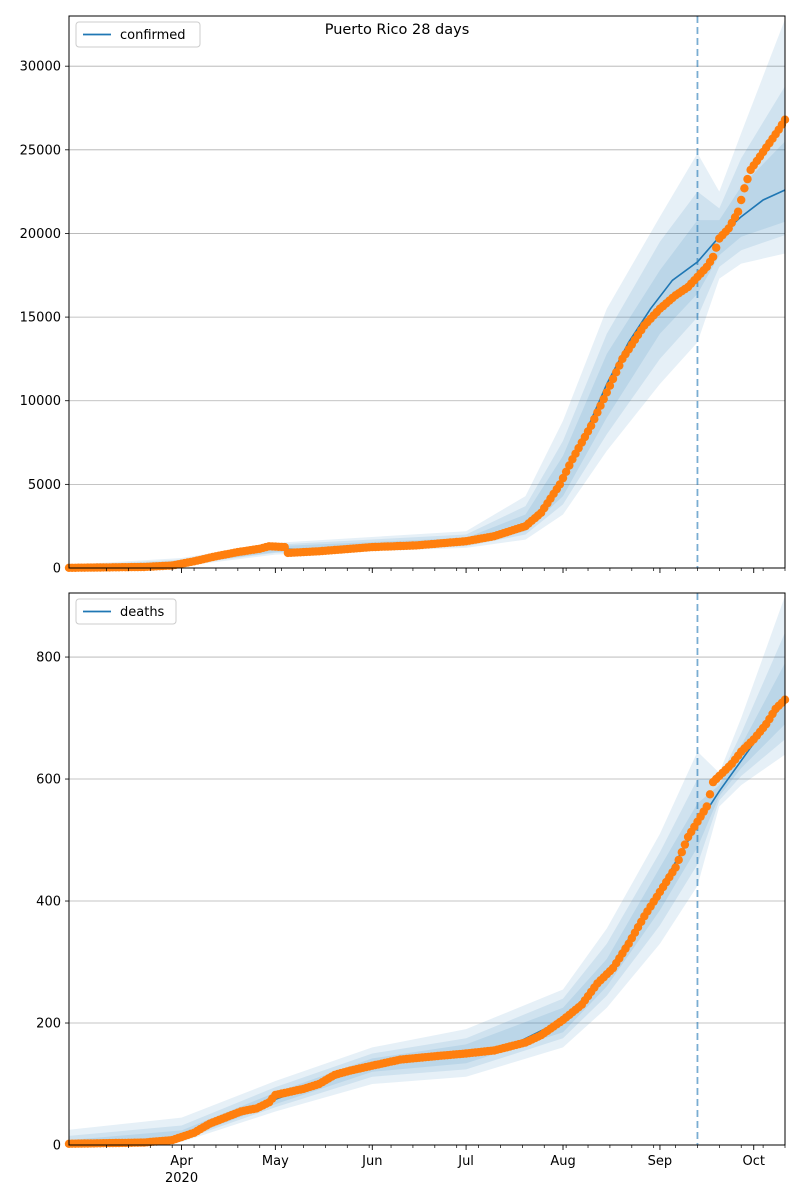  What do you see at coordinates (40, 150) in the screenshot?
I see `y-tick-label: 25000` at bounding box center [40, 150].